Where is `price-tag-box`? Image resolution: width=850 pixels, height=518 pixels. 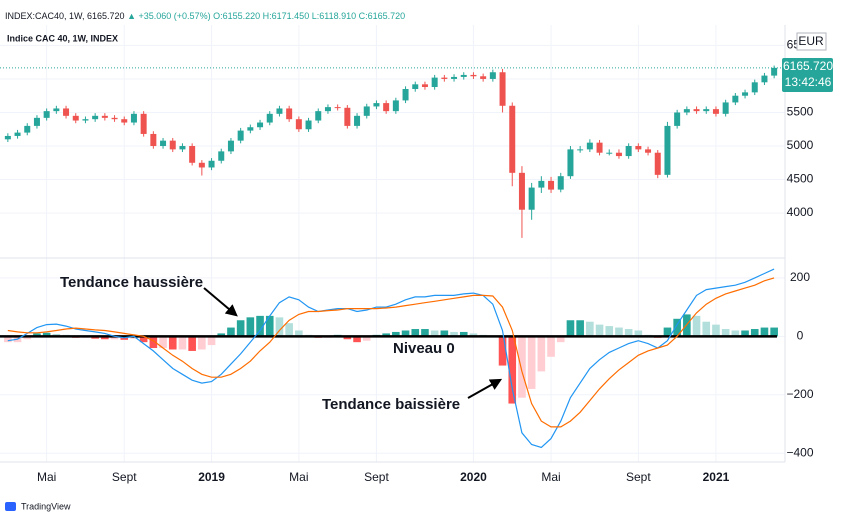 price-tag-box is located at coordinates (807, 75).